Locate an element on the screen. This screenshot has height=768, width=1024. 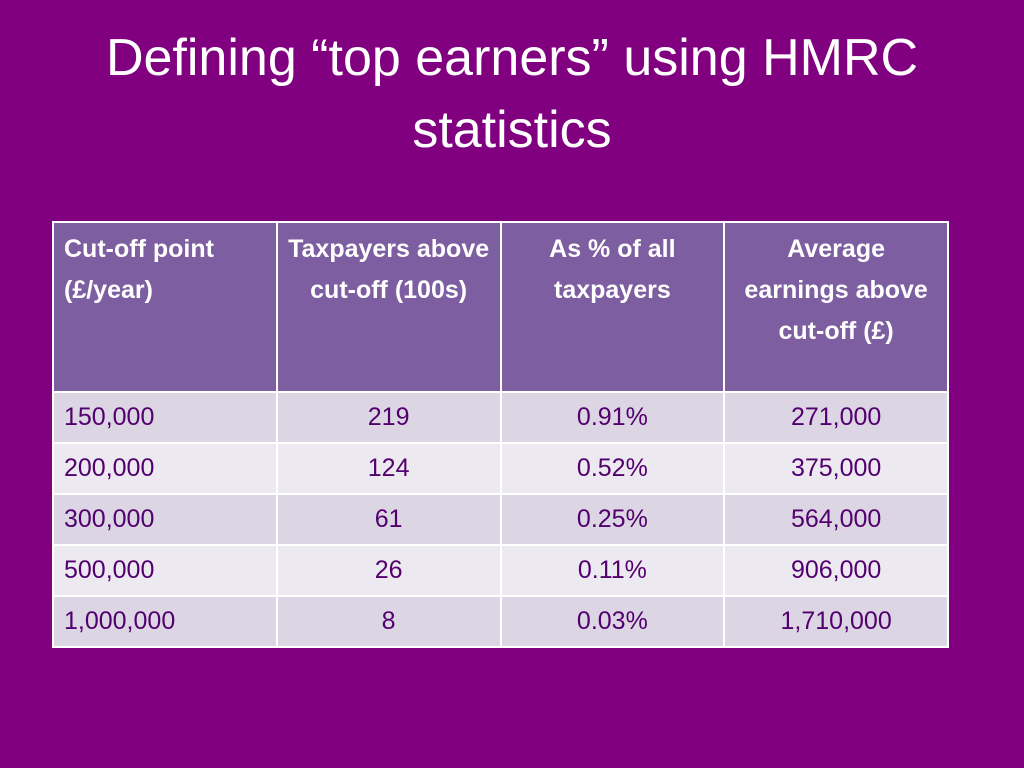
table-row: 500,000 26 0.11% 906,000 is located at coordinates (500, 570).